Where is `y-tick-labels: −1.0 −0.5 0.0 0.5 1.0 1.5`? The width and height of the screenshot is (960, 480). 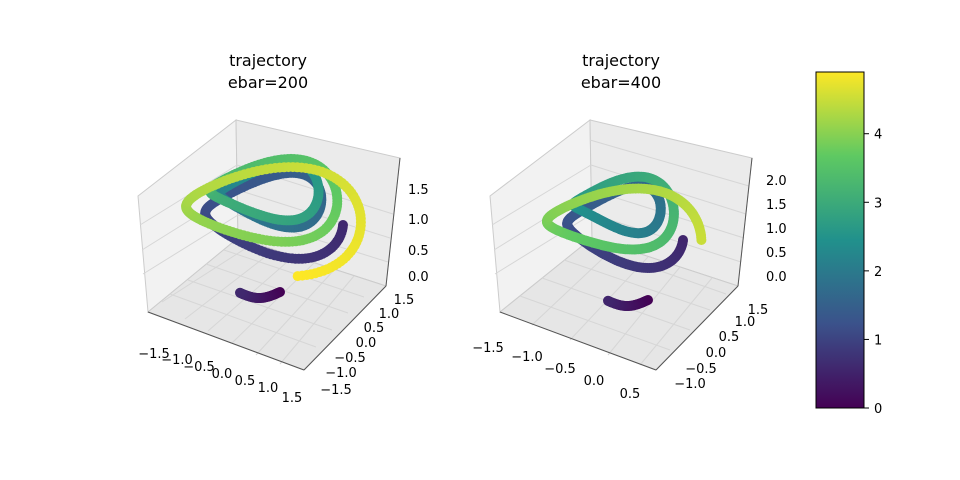 y-tick-labels: −1.0 −0.5 0.0 0.5 1.0 1.5 is located at coordinates (721, 347).